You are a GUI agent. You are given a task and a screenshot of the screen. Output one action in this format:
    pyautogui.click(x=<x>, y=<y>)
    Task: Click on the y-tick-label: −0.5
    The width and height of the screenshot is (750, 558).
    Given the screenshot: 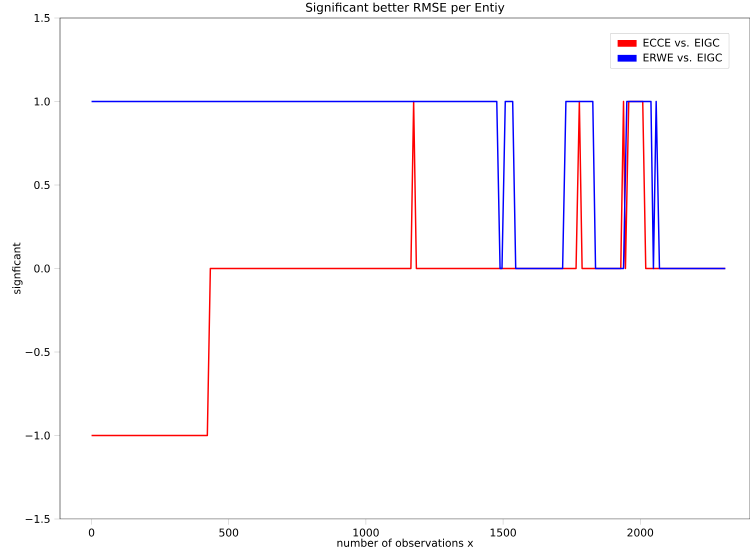 What is the action you would take?
    pyautogui.click(x=38, y=352)
    